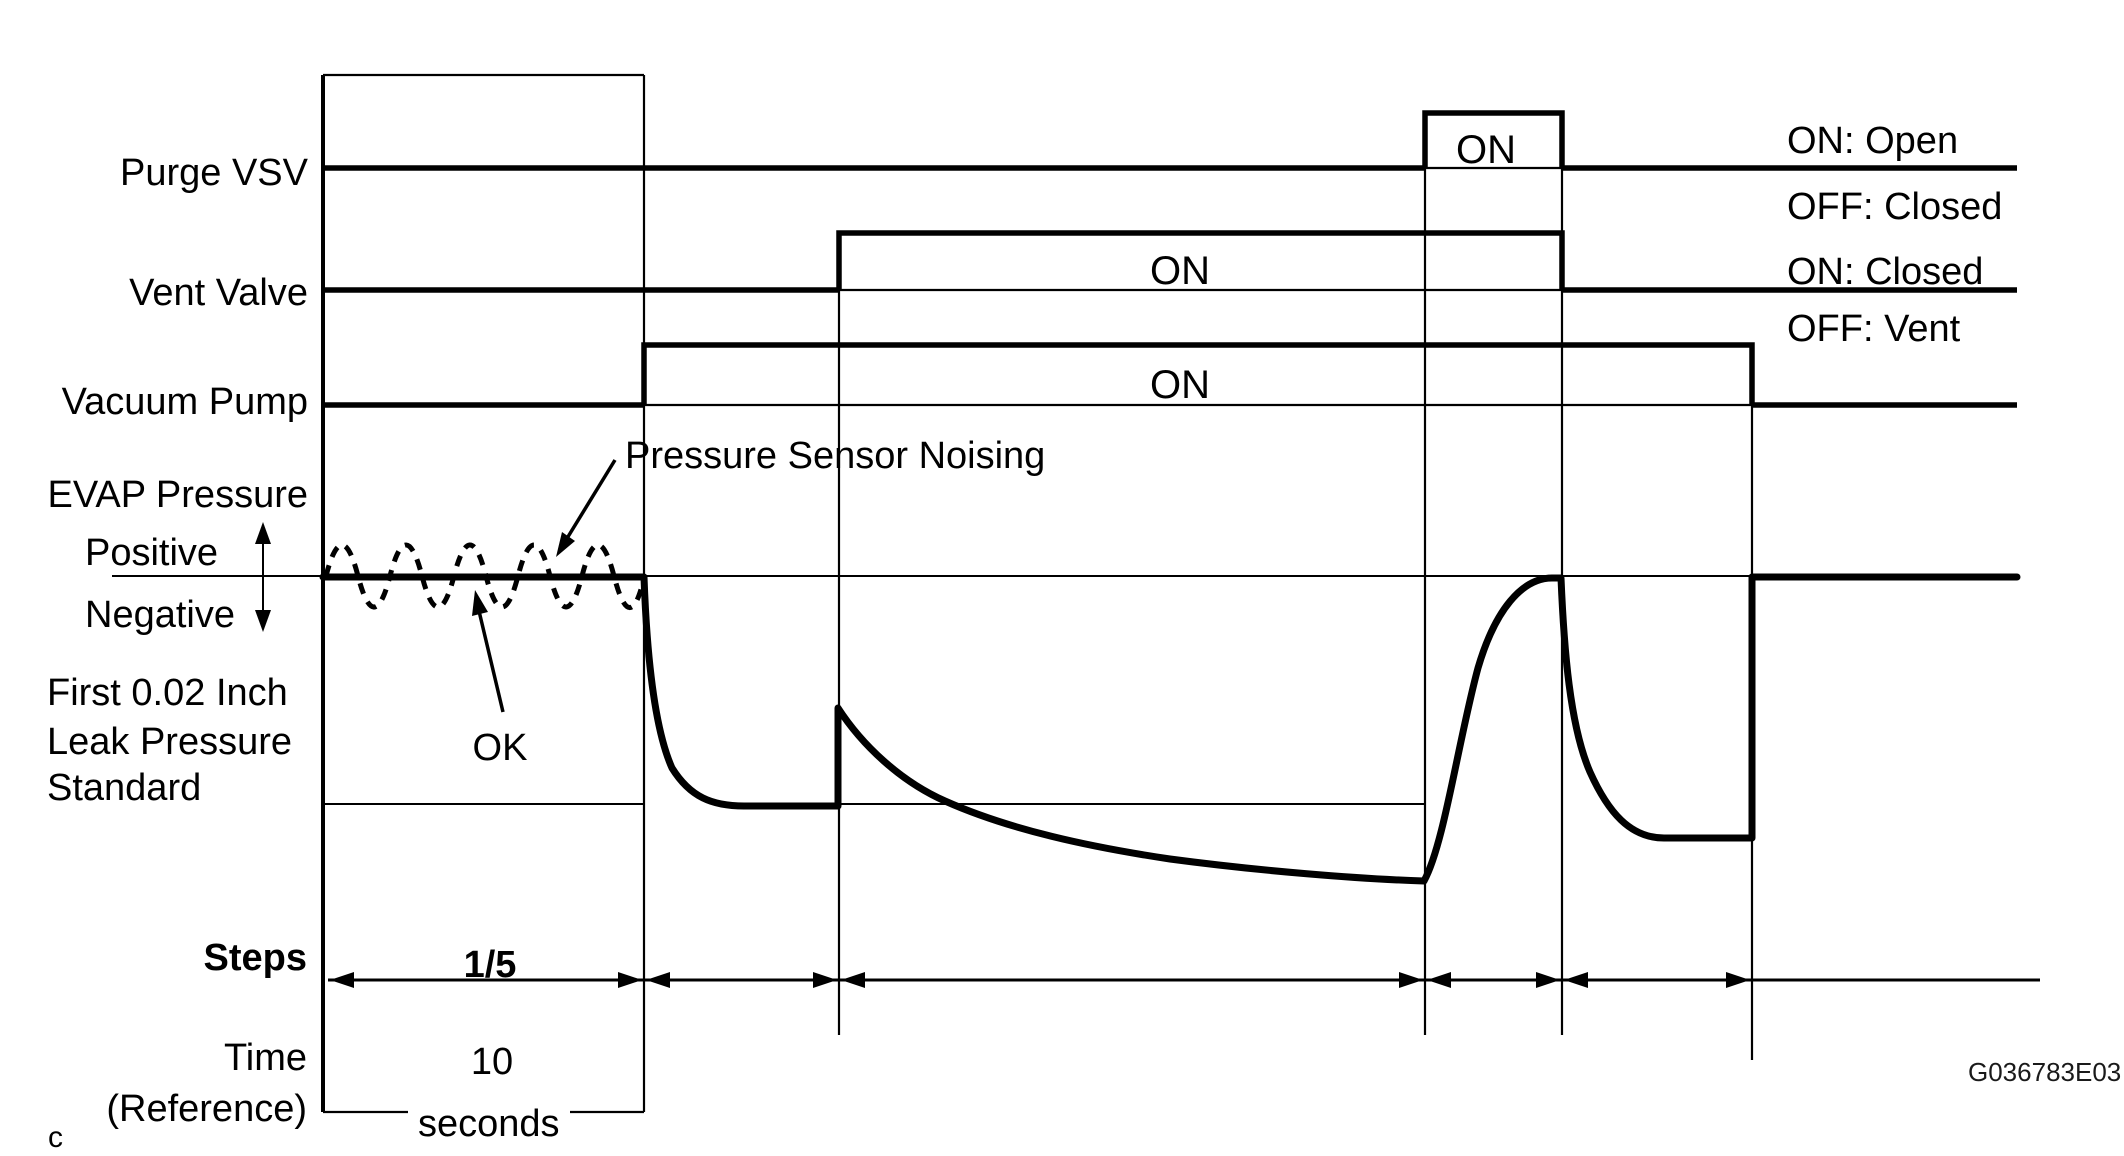 The height and width of the screenshot is (1156, 2124). I want to click on negative-label: Negative, so click(160, 615).